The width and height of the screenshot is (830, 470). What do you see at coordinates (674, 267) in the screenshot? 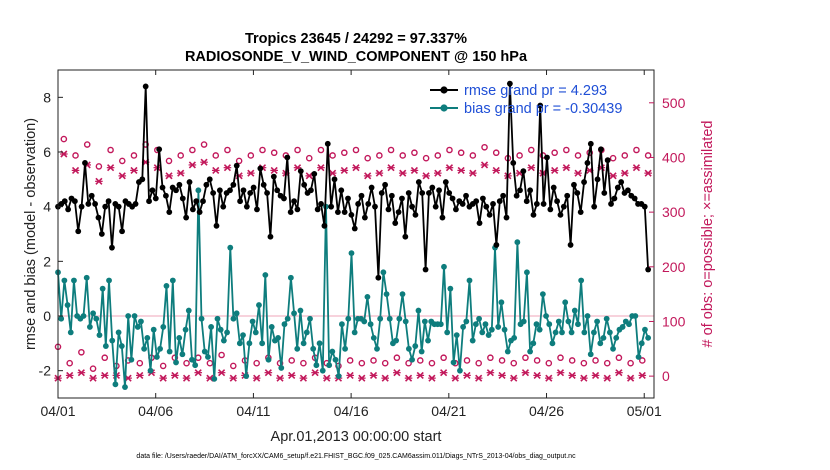
I see `right-y-tick-label: 200` at bounding box center [674, 267].